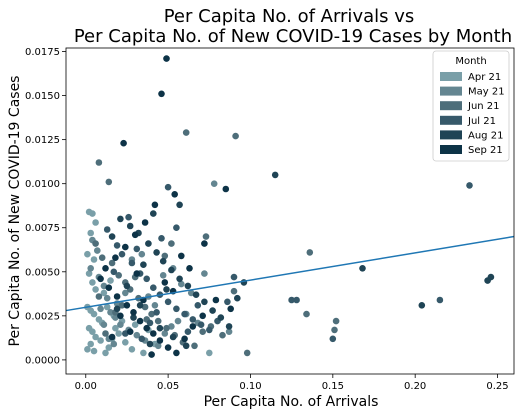  I want to click on legend-entry-label: May 21, so click(486, 92).